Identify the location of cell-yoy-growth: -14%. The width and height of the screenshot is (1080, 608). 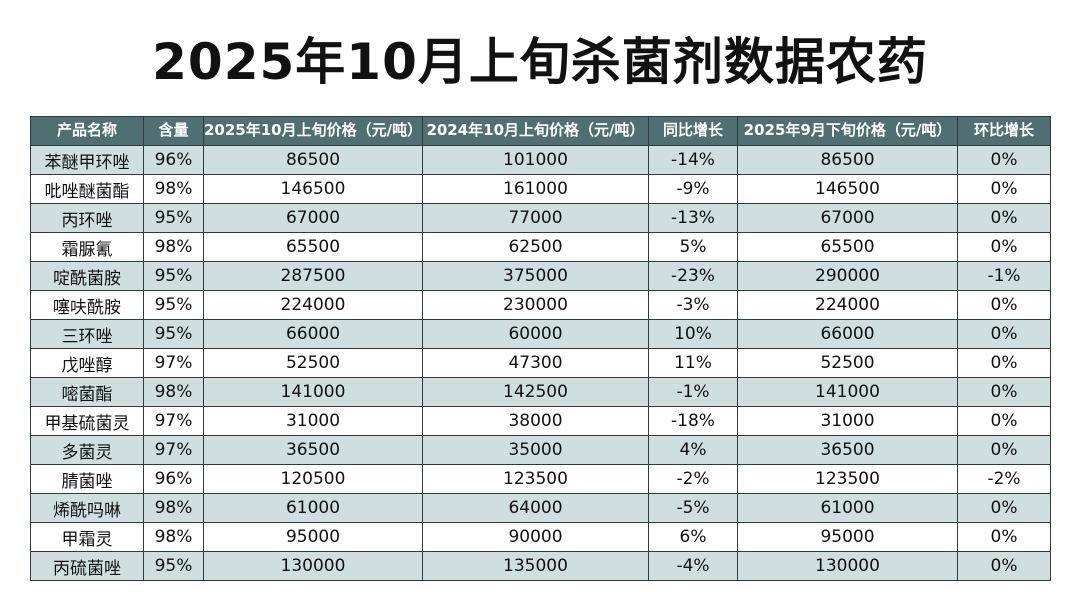
(693, 160).